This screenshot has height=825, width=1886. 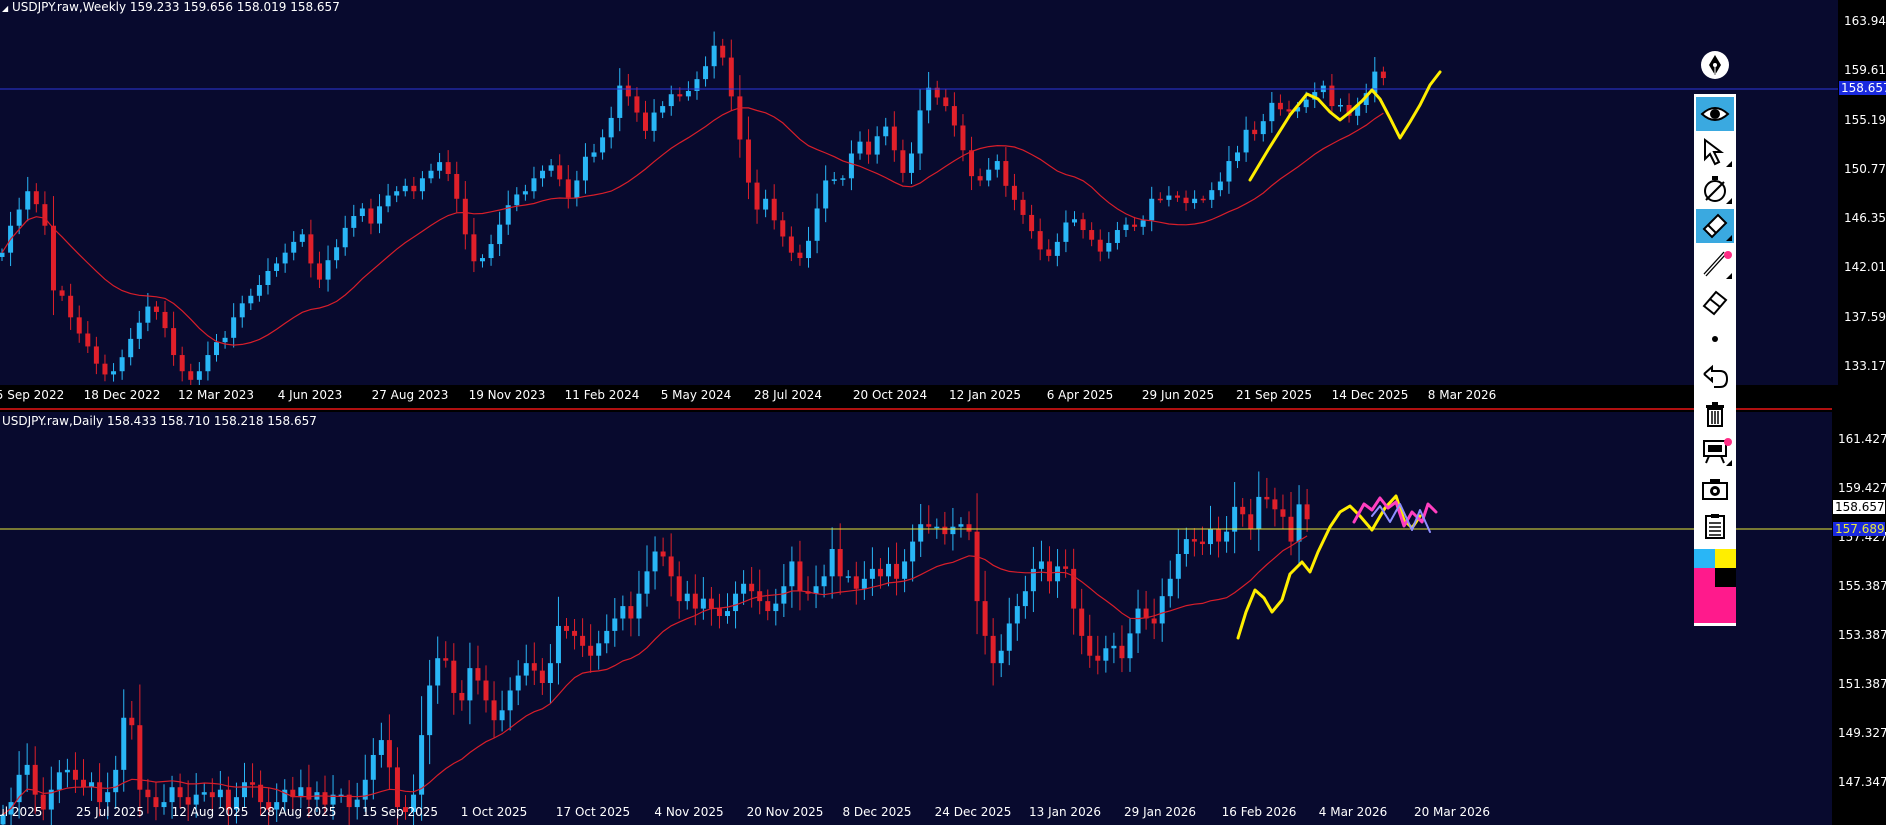 I want to click on board-tool-button, so click(x=1715, y=451).